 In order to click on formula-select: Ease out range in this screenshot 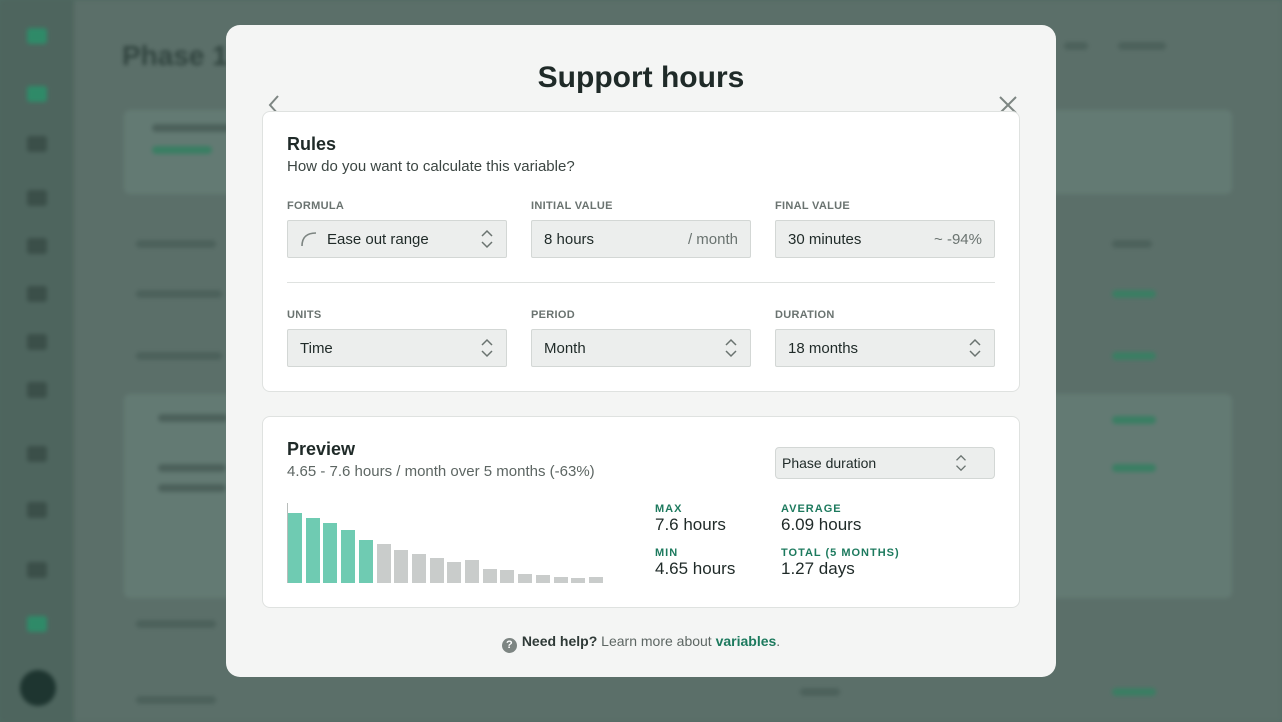, I will do `click(397, 239)`.